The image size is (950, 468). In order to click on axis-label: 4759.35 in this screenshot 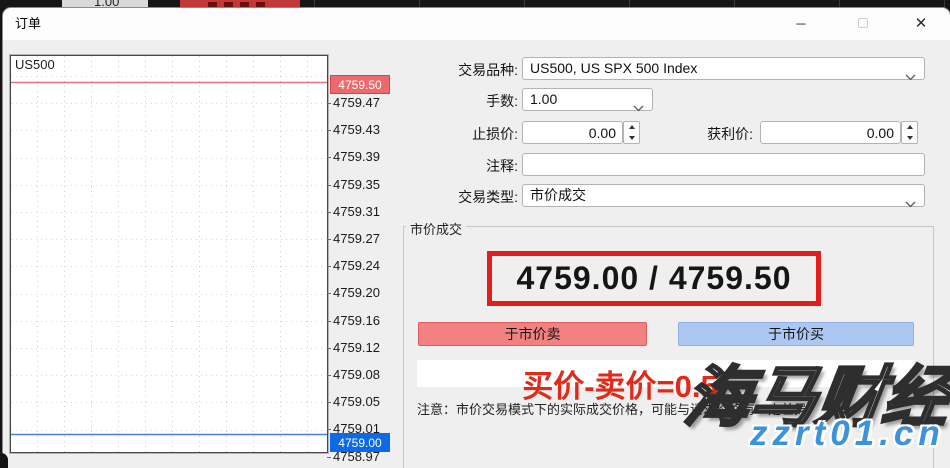, I will do `click(353, 184)`.